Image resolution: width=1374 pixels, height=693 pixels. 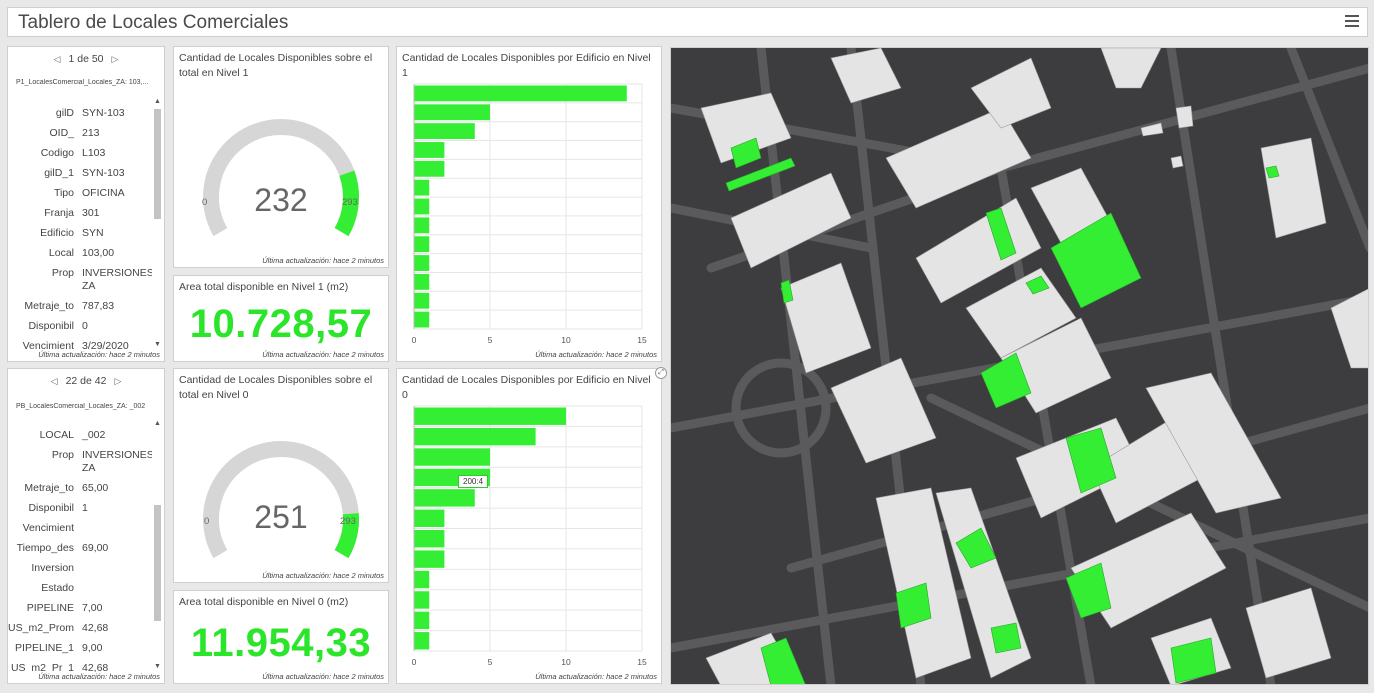 What do you see at coordinates (57, 153) in the screenshot?
I see `attribute-key: Codigo` at bounding box center [57, 153].